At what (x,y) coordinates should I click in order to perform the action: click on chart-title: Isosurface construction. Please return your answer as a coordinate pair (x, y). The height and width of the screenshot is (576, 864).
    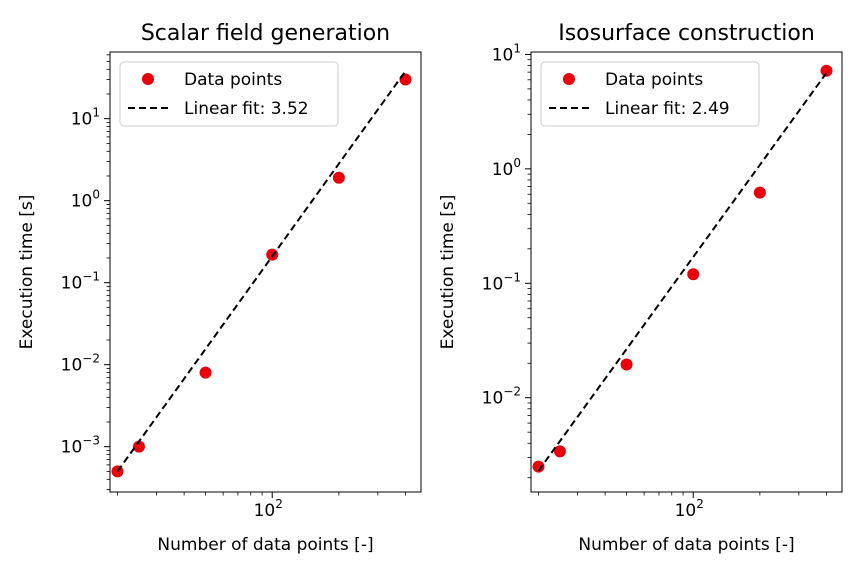
    Looking at the image, I should click on (686, 33).